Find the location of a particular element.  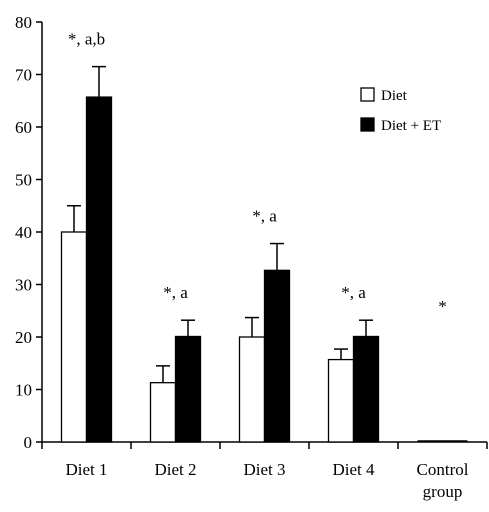

y-axis: 0 10 20 30 40 50 60 70 80 is located at coordinates (29, 232).